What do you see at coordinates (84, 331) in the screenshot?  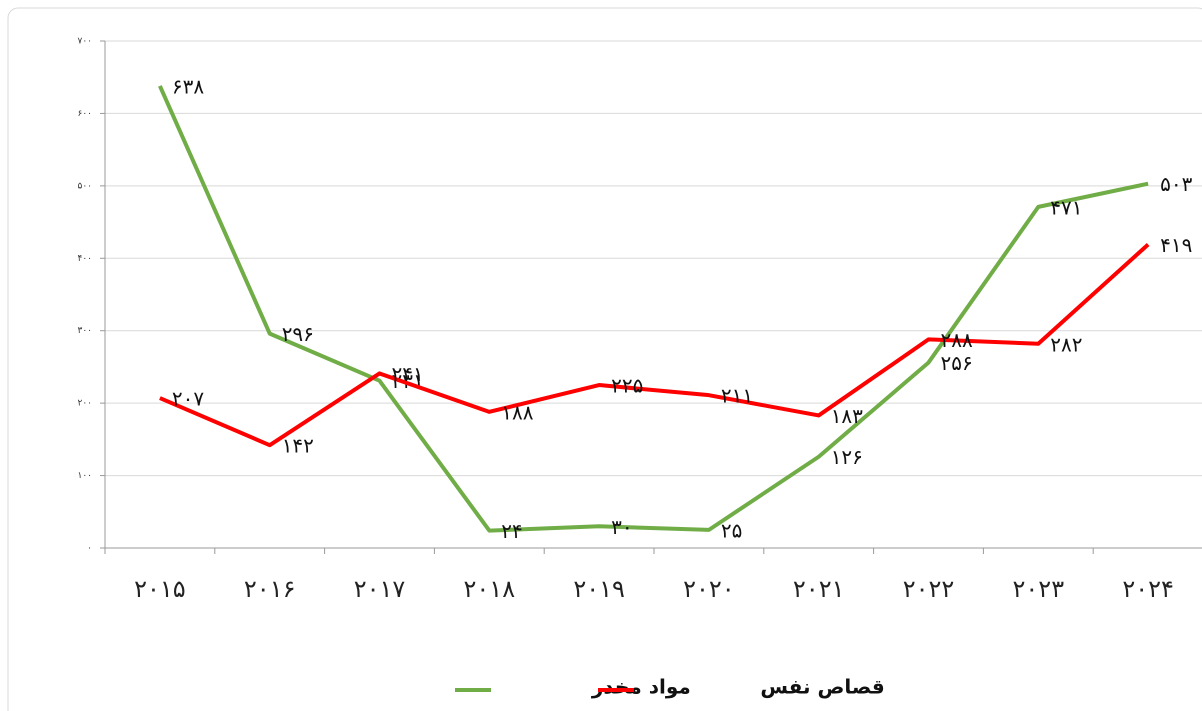 I see `y-tick-label: ۳۰۰` at bounding box center [84, 331].